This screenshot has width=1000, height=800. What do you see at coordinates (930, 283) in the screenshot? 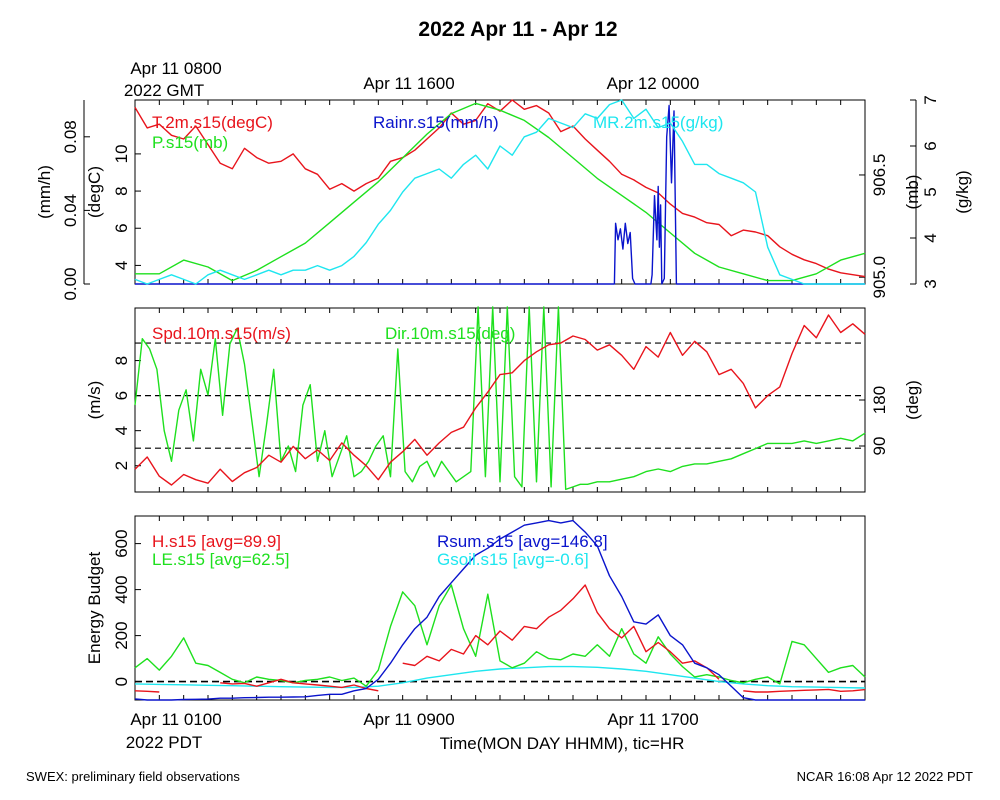
I see `mr-tick-label: 3` at bounding box center [930, 283].